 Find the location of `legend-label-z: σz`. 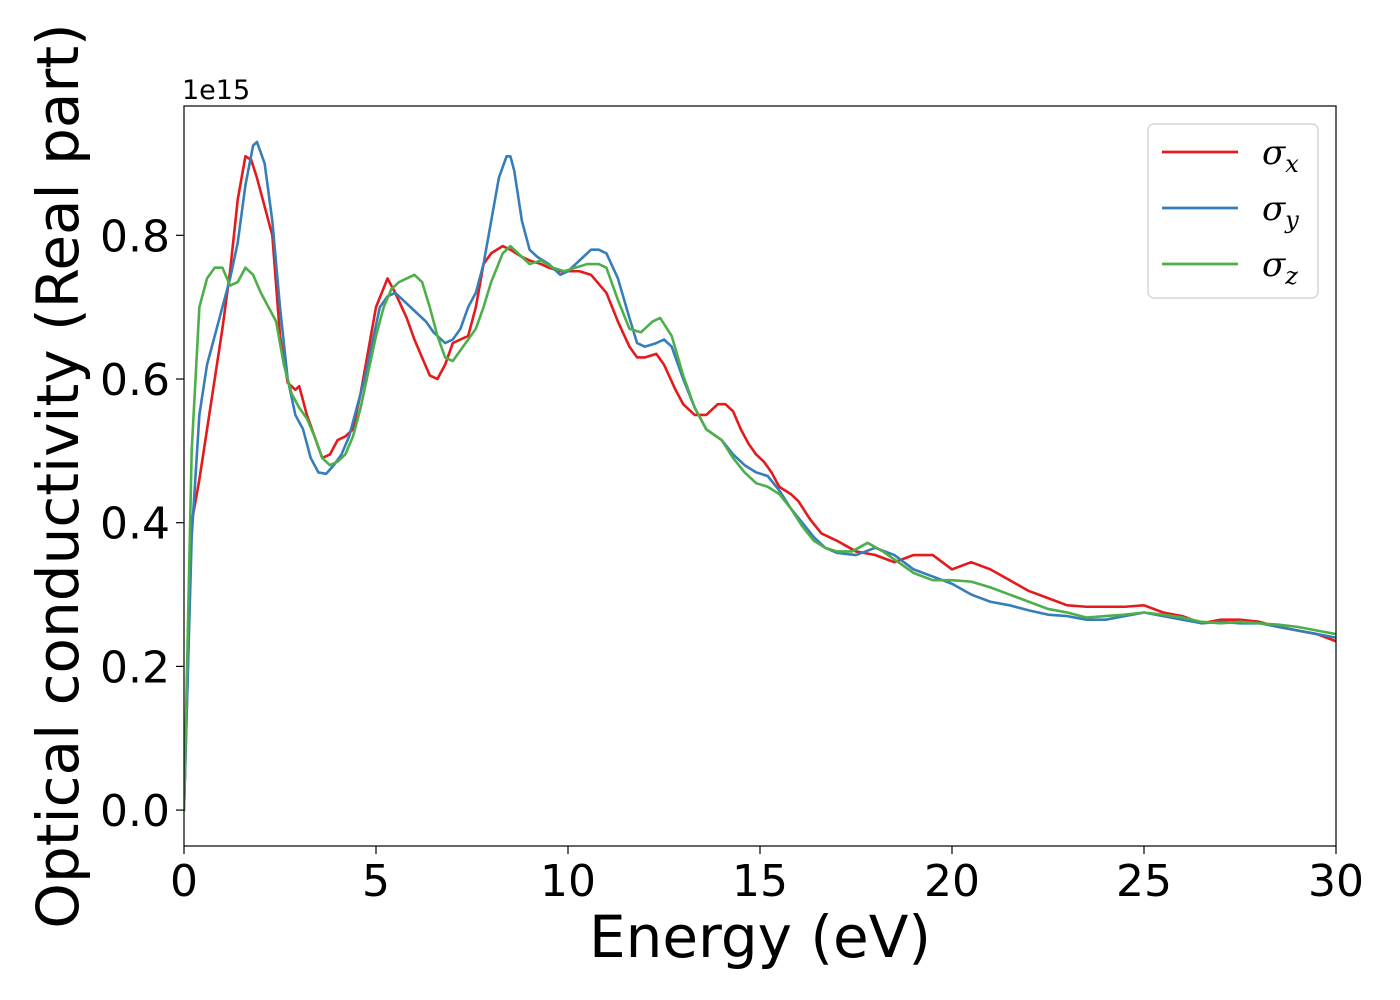

legend-label-z: σz is located at coordinates (1280, 267).